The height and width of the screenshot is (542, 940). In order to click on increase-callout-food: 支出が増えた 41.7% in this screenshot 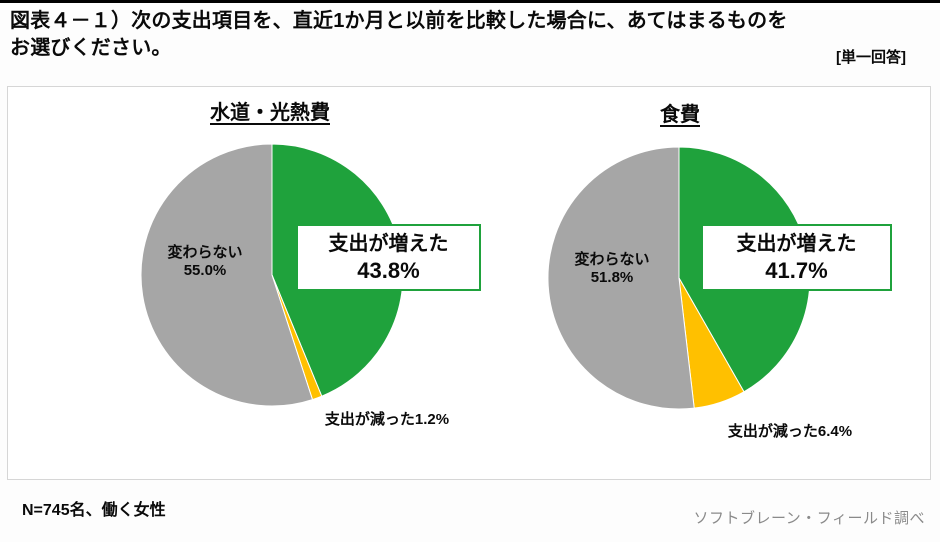, I will do `click(796, 257)`.